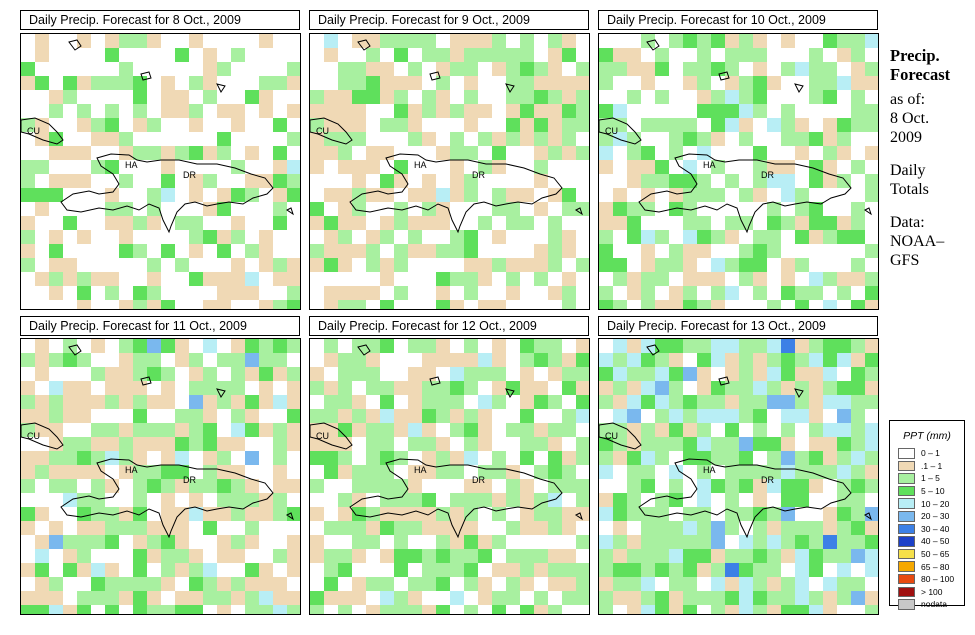 The height and width of the screenshot is (635, 975). I want to click on legend-item: 20 – 30, so click(927, 516).